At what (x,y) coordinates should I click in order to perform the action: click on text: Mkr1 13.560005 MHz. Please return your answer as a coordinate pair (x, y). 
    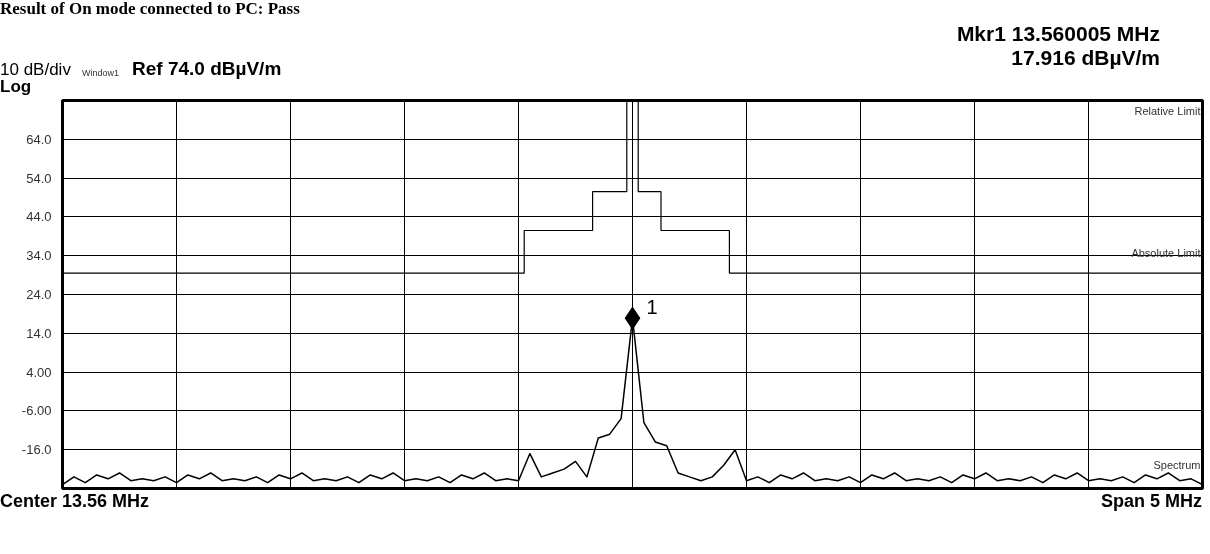
    Looking at the image, I should click on (1058, 33).